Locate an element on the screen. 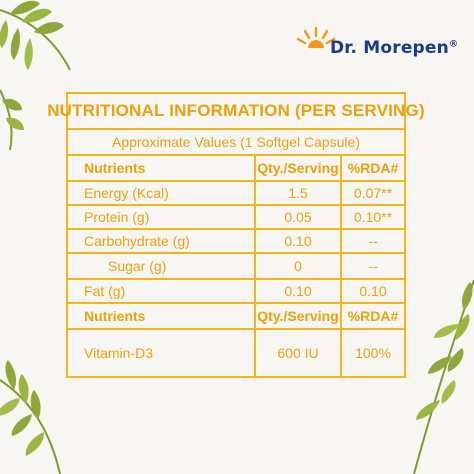 The height and width of the screenshot is (474, 474). sun-logo-icon is located at coordinates (316, 37).